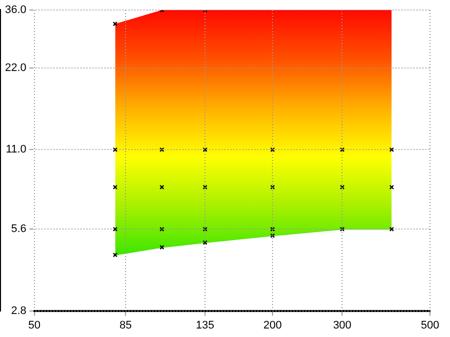 This screenshot has width=450, height=337. Describe the element at coordinates (15, 68) in the screenshot. I see `y-tick-label: 22.0` at that location.